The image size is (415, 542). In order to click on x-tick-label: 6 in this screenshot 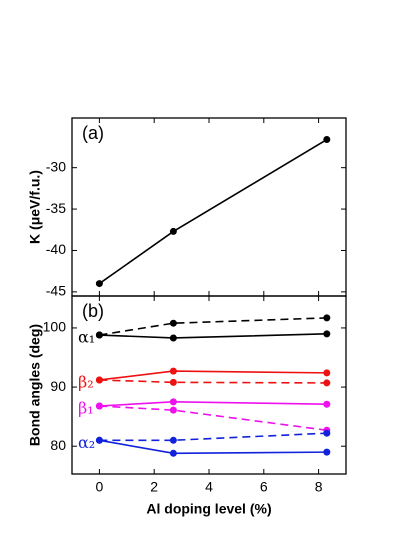, I will do `click(264, 487)`.